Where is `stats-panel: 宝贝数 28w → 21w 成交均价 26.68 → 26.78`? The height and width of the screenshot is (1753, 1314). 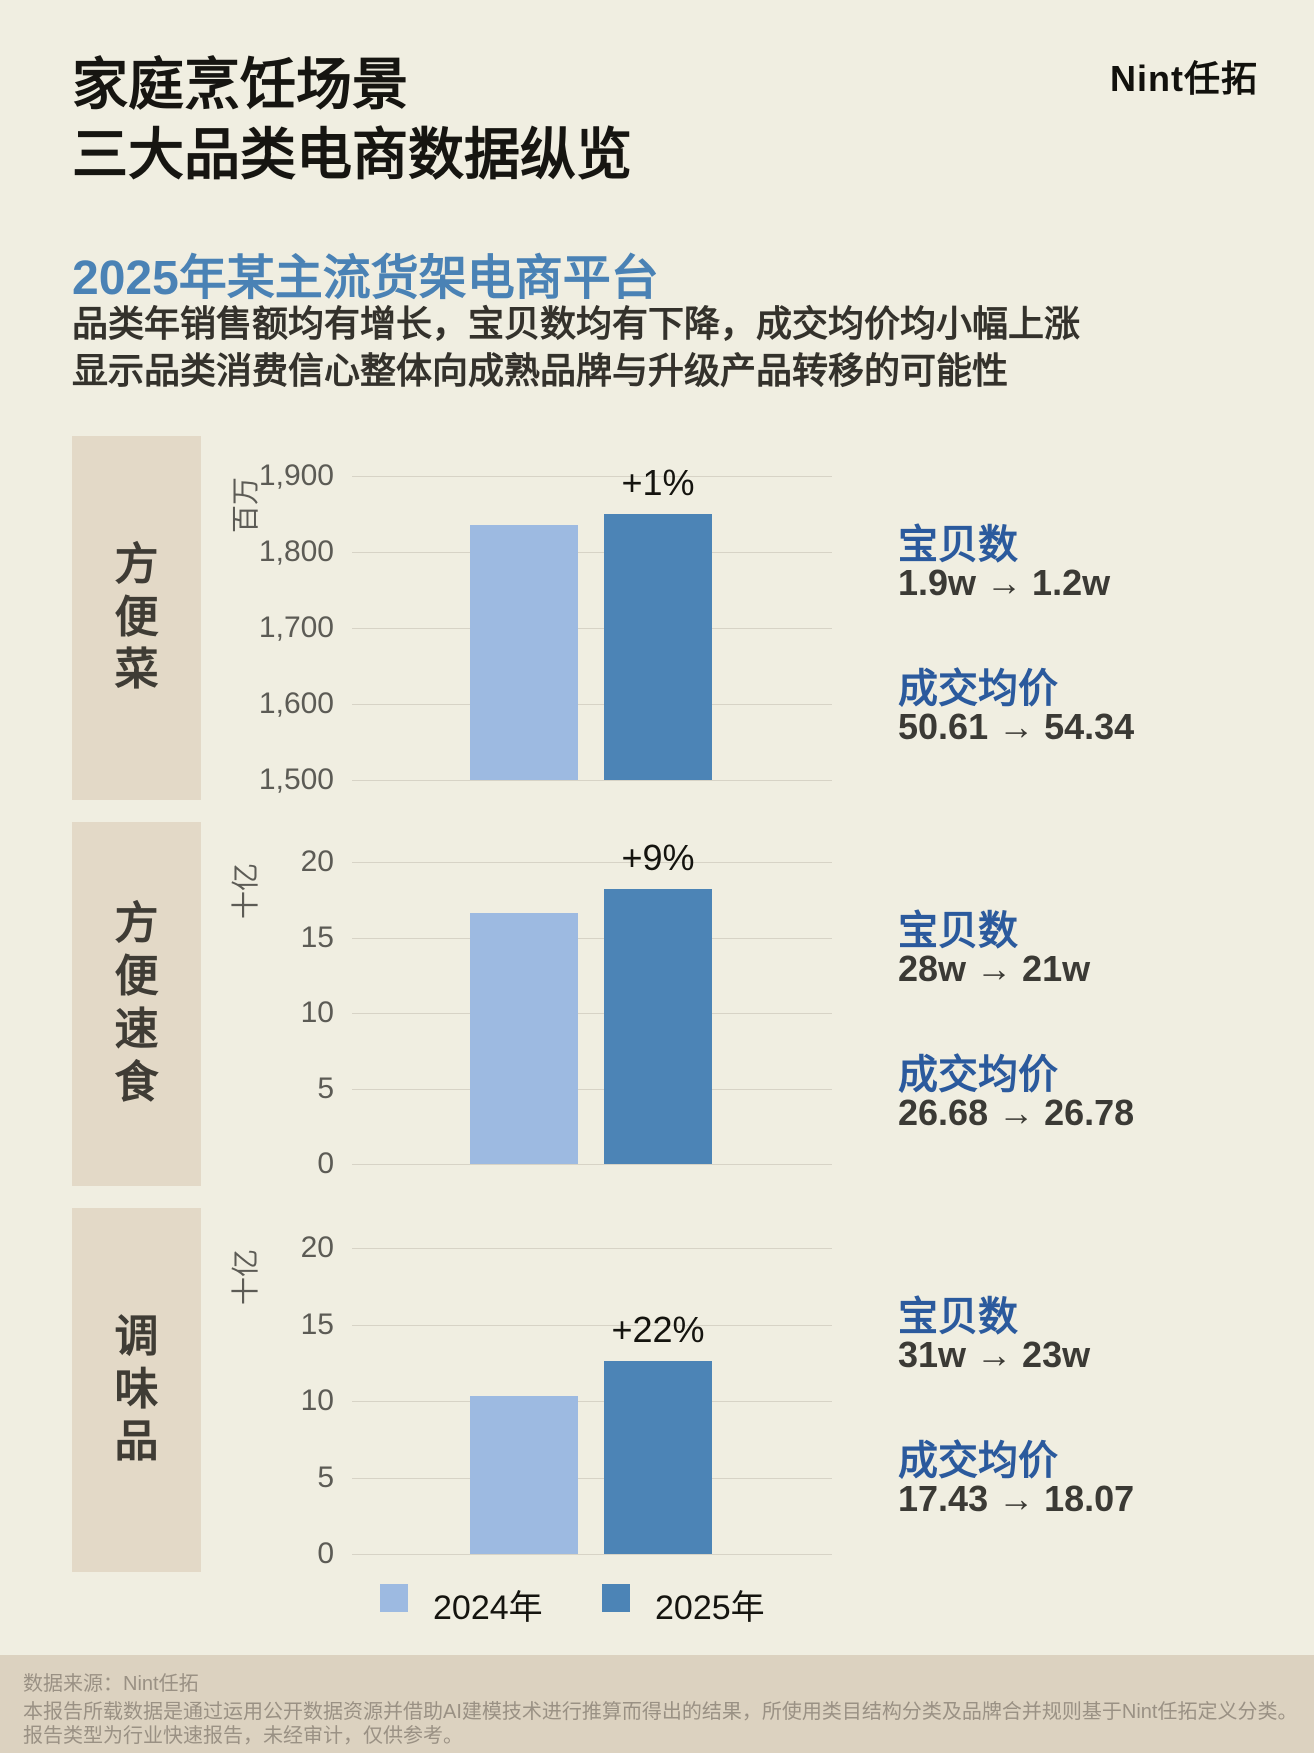 stats-panel: 宝贝数 28w → 21w 成交均价 26.68 → 26.78 is located at coordinates (1098, 1004).